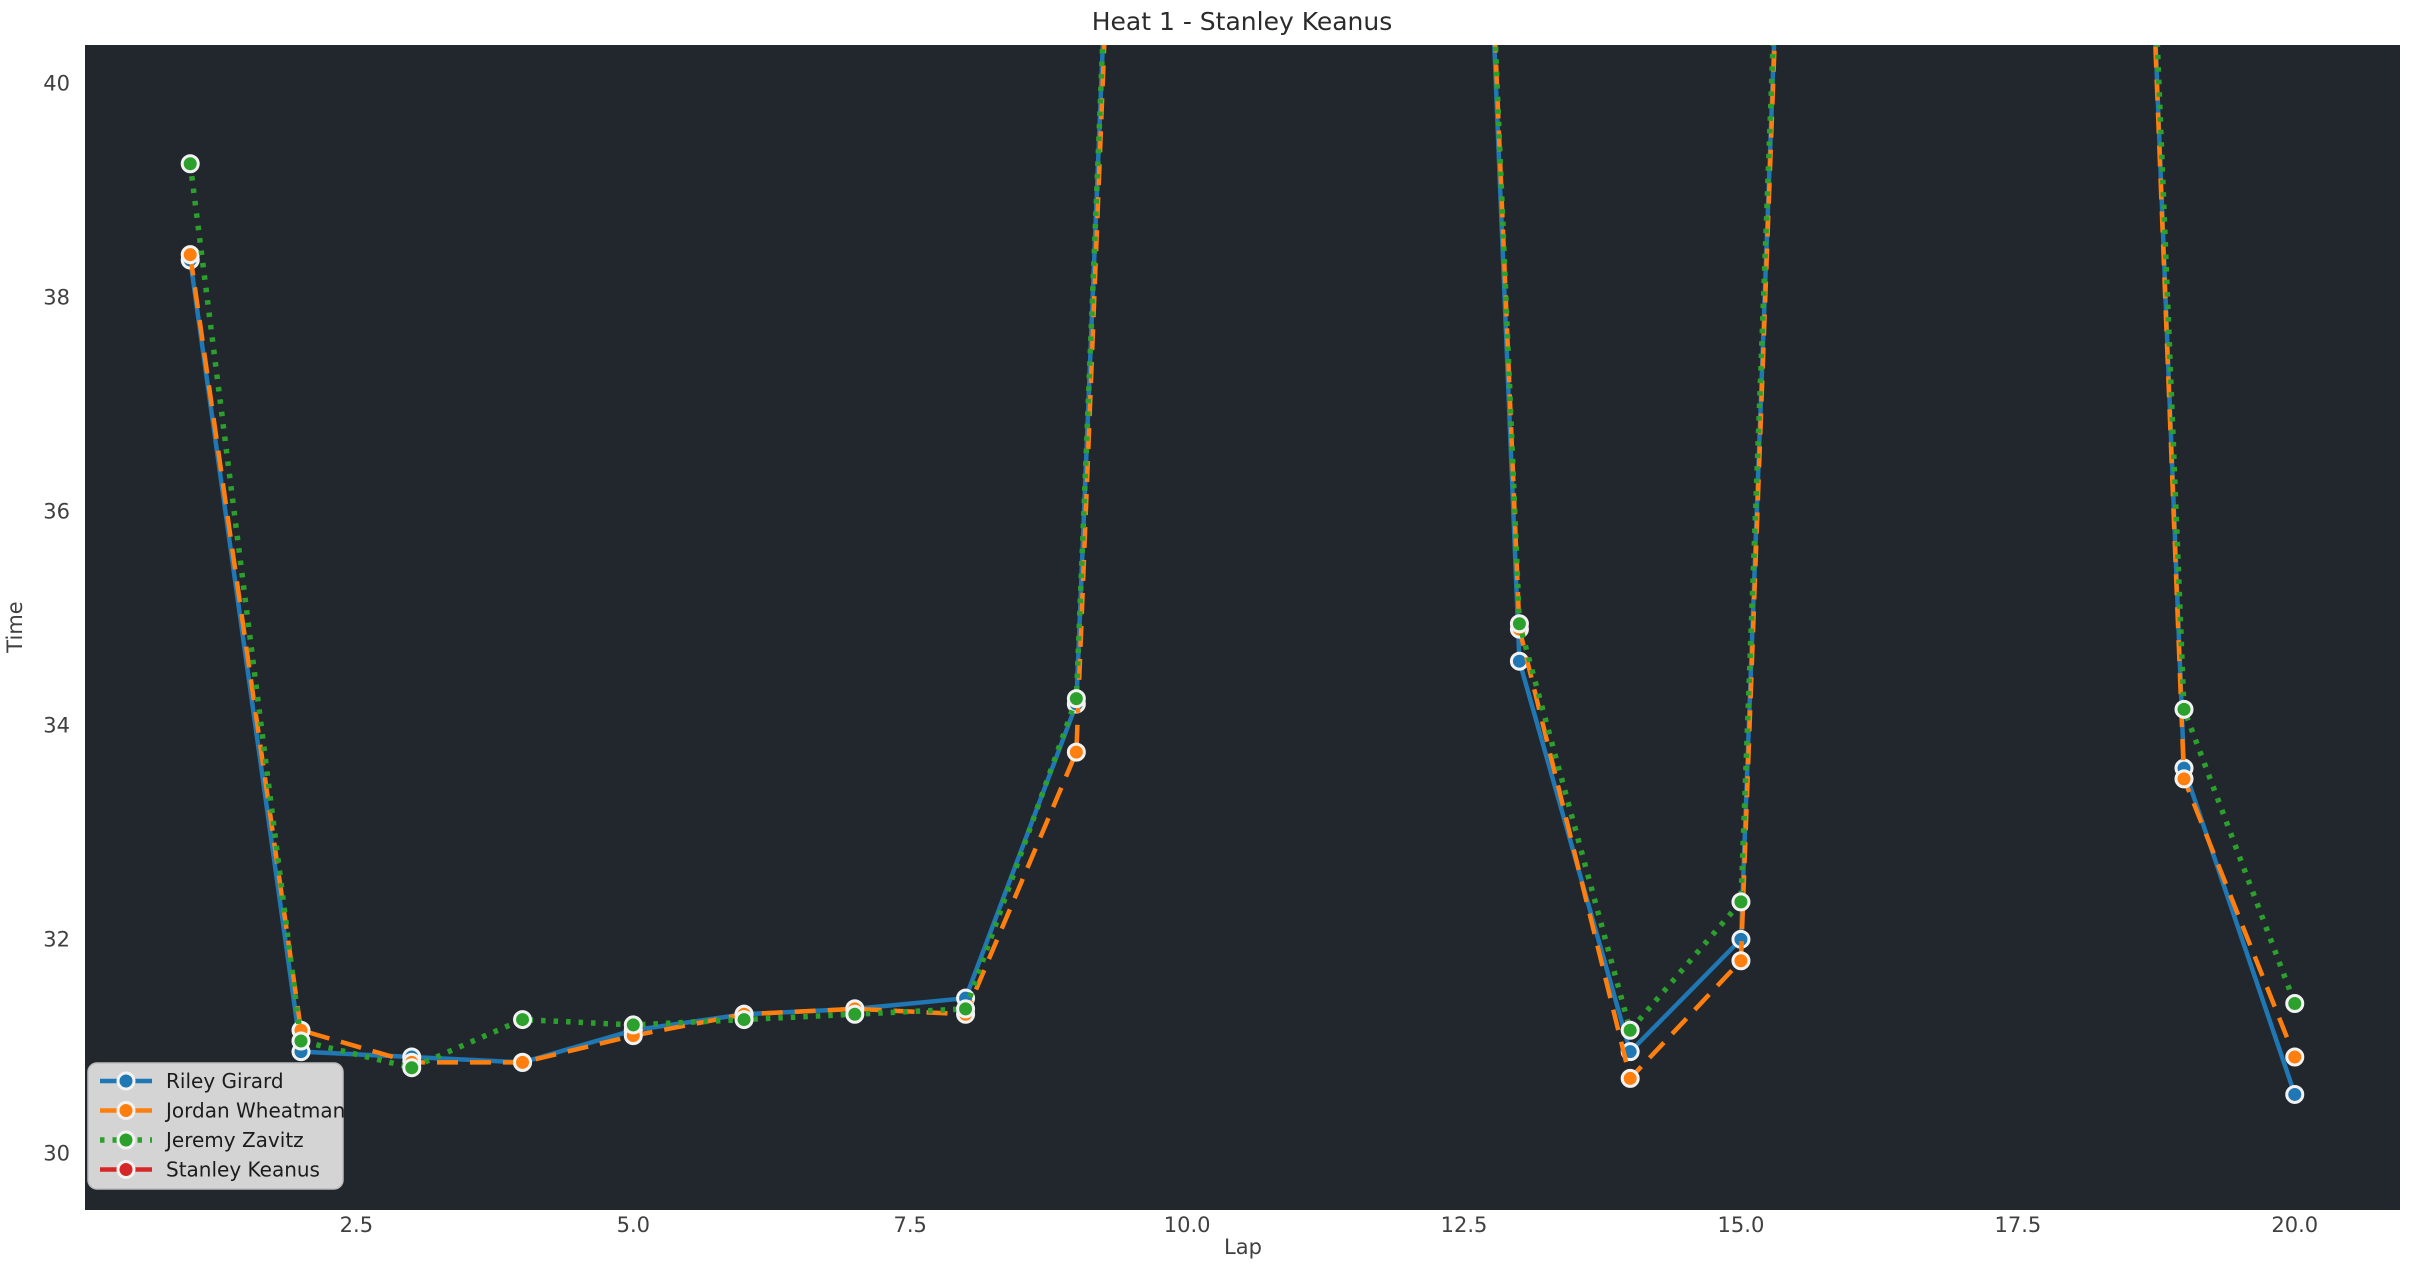 The width and height of the screenshot is (2420, 1280). I want to click on legend-label-jeremy-zavitz: Jeremy Zavitz, so click(234, 1140).